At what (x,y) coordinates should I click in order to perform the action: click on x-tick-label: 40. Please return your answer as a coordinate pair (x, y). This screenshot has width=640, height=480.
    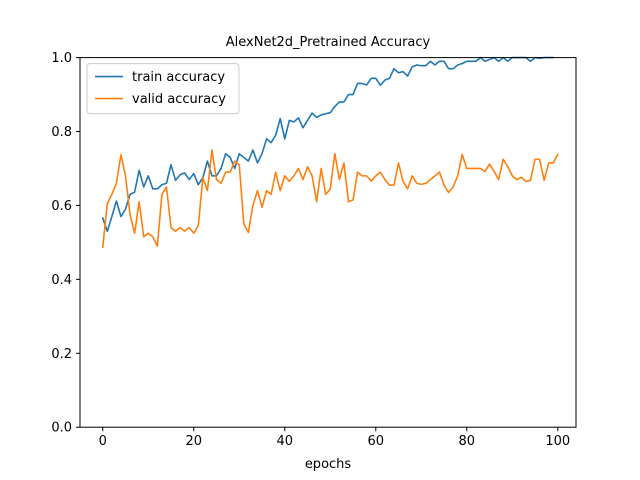
    Looking at the image, I should click on (284, 441).